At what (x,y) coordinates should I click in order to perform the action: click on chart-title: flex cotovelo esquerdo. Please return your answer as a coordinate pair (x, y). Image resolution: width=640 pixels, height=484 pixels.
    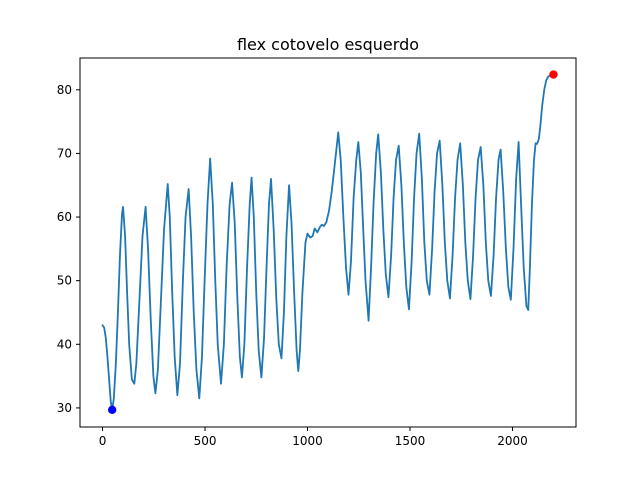
    Looking at the image, I should click on (328, 44).